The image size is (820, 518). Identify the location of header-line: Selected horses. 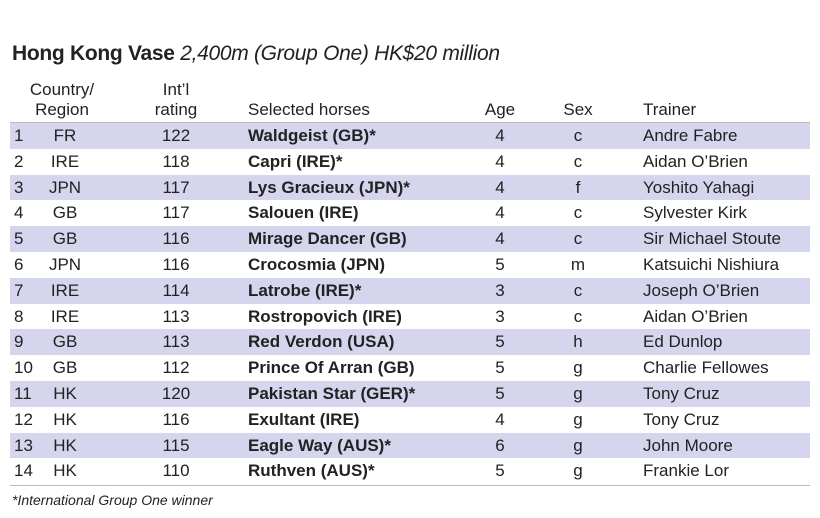
(309, 109).